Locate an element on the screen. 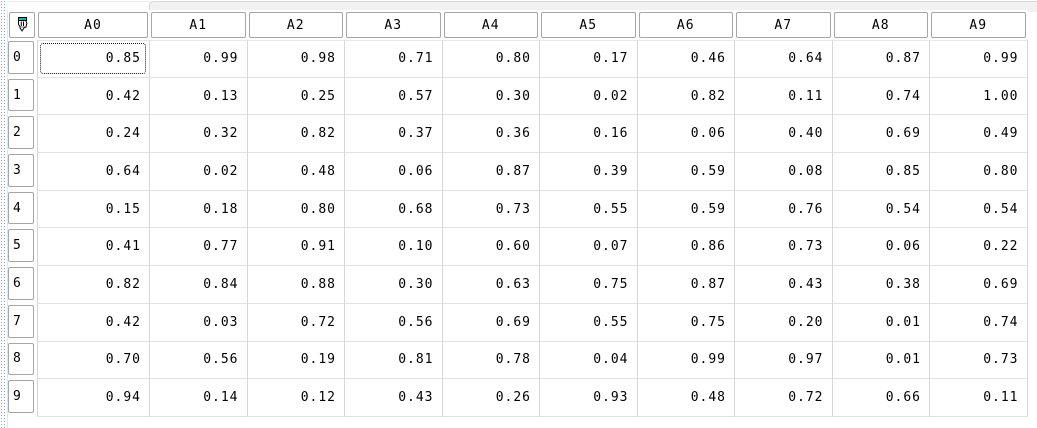  cell-7-A7: 0.20 is located at coordinates (784, 322).